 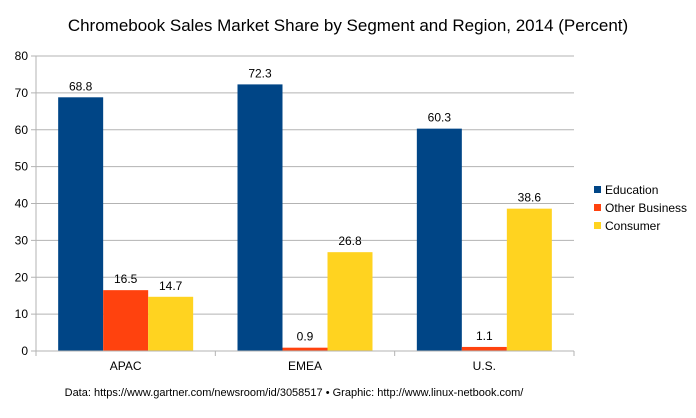 What do you see at coordinates (22, 167) in the screenshot?
I see `y-tick-label: 50` at bounding box center [22, 167].